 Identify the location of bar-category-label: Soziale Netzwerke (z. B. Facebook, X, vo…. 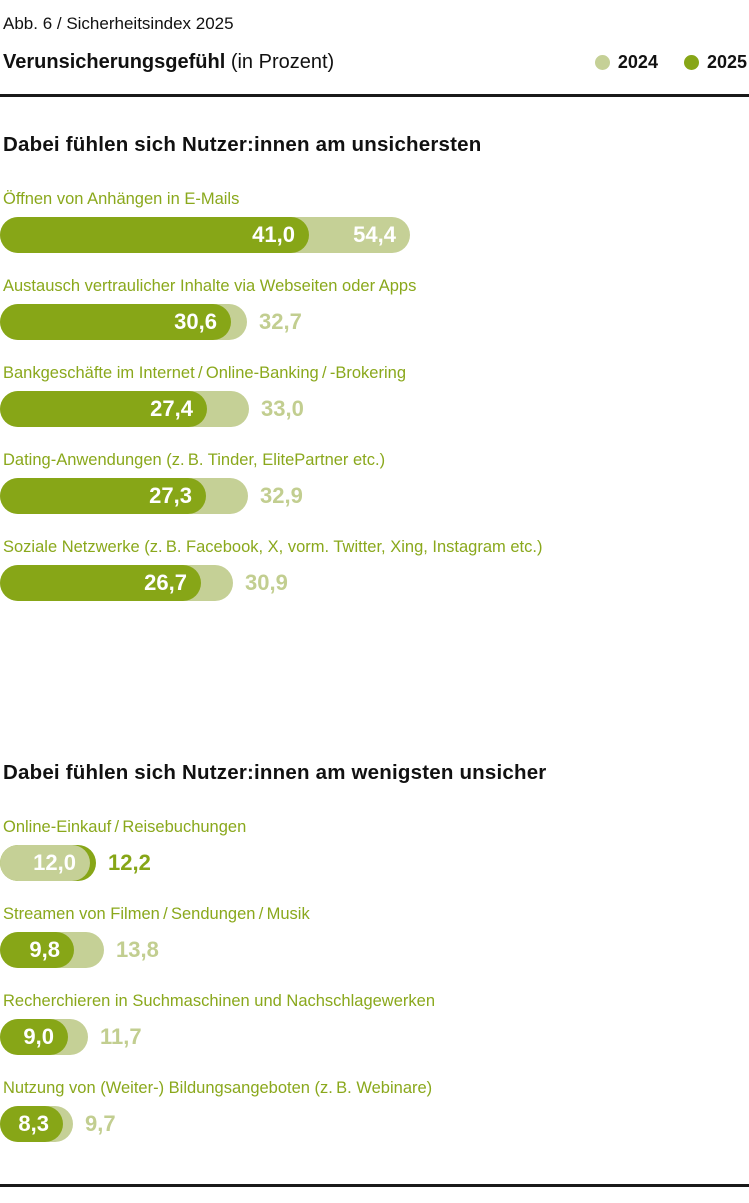
(273, 547).